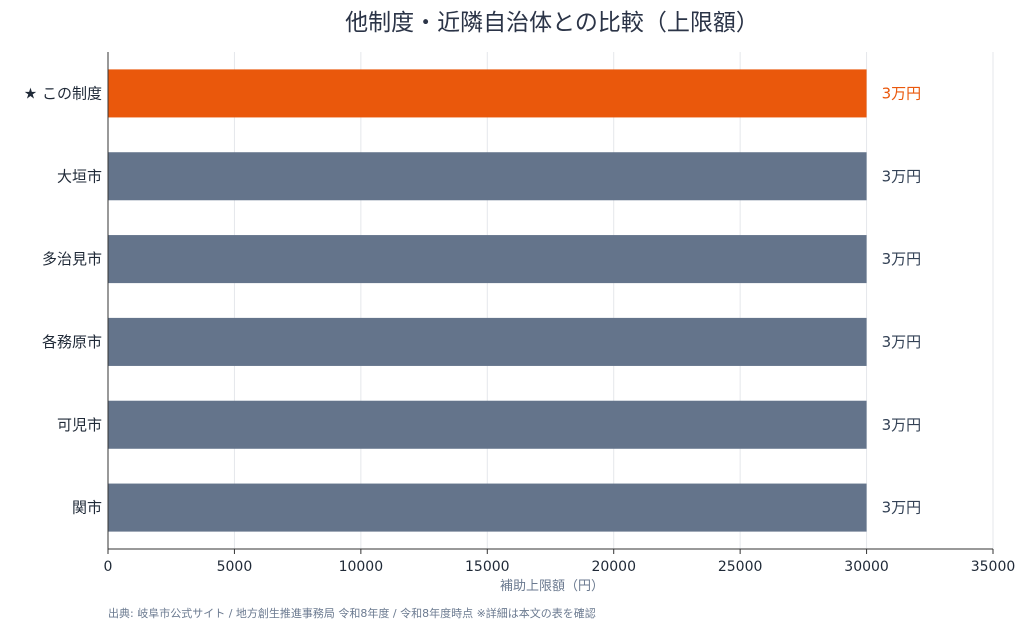 Image resolution: width=1024 pixels, height=627 pixels. I want to click on x-tick-label: 10000, so click(361, 567).